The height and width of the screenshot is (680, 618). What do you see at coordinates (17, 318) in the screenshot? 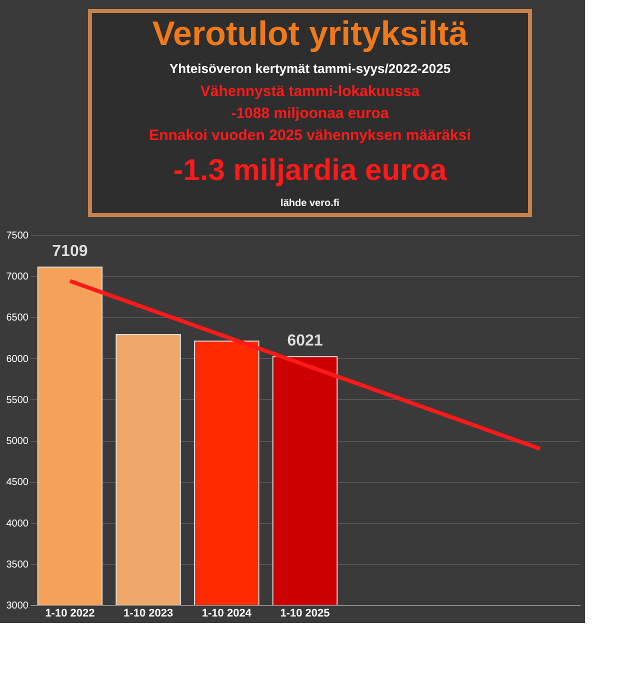
I see `y-tick-label: 6500` at bounding box center [17, 318].